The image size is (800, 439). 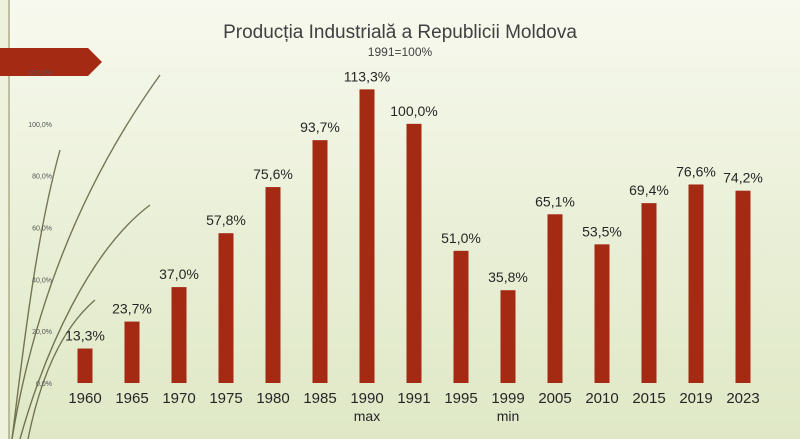 I want to click on data-label: 37,0%, so click(x=179, y=274).